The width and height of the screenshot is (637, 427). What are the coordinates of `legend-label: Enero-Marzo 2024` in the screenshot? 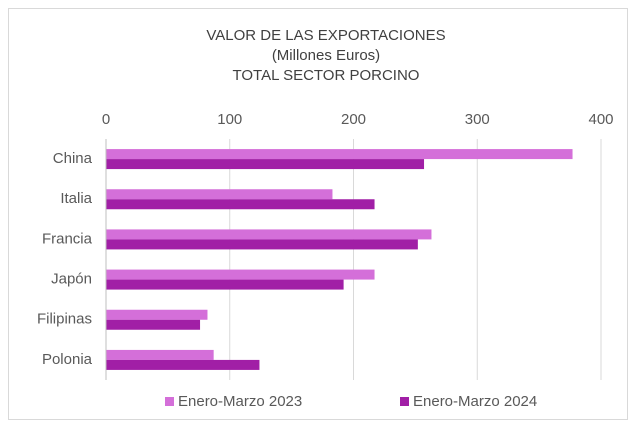 It's located at (475, 401).